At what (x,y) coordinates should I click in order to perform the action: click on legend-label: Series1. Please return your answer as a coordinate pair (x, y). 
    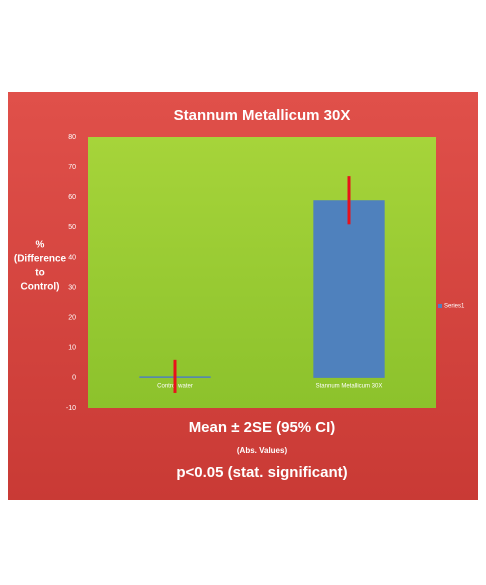
    Looking at the image, I should click on (454, 307).